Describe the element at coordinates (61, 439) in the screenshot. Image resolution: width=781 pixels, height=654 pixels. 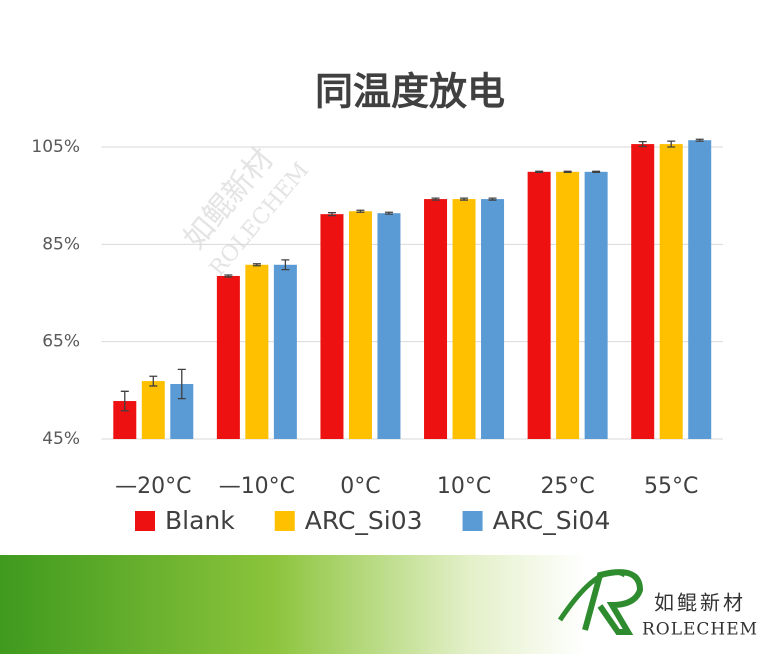
I see `y-tick-label: 45%` at that location.